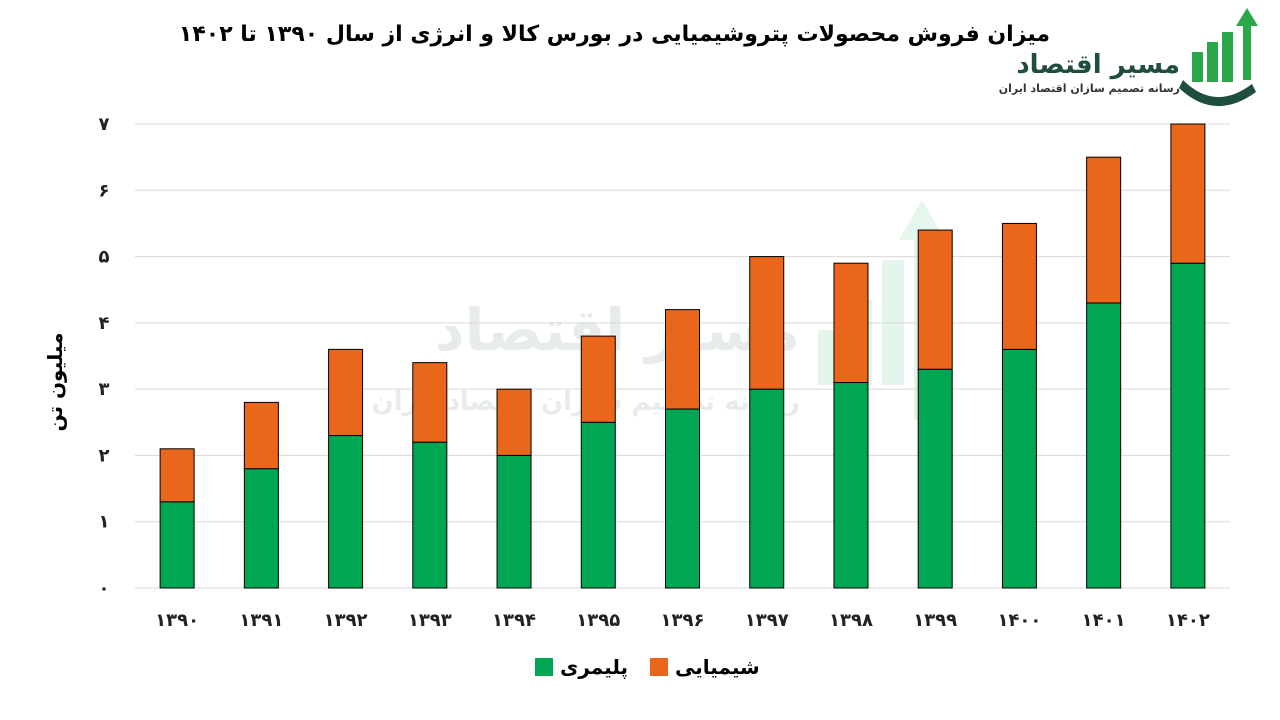 The image size is (1280, 720). I want to click on x-tick-label: ۱۴۰۱, so click(1104, 620).